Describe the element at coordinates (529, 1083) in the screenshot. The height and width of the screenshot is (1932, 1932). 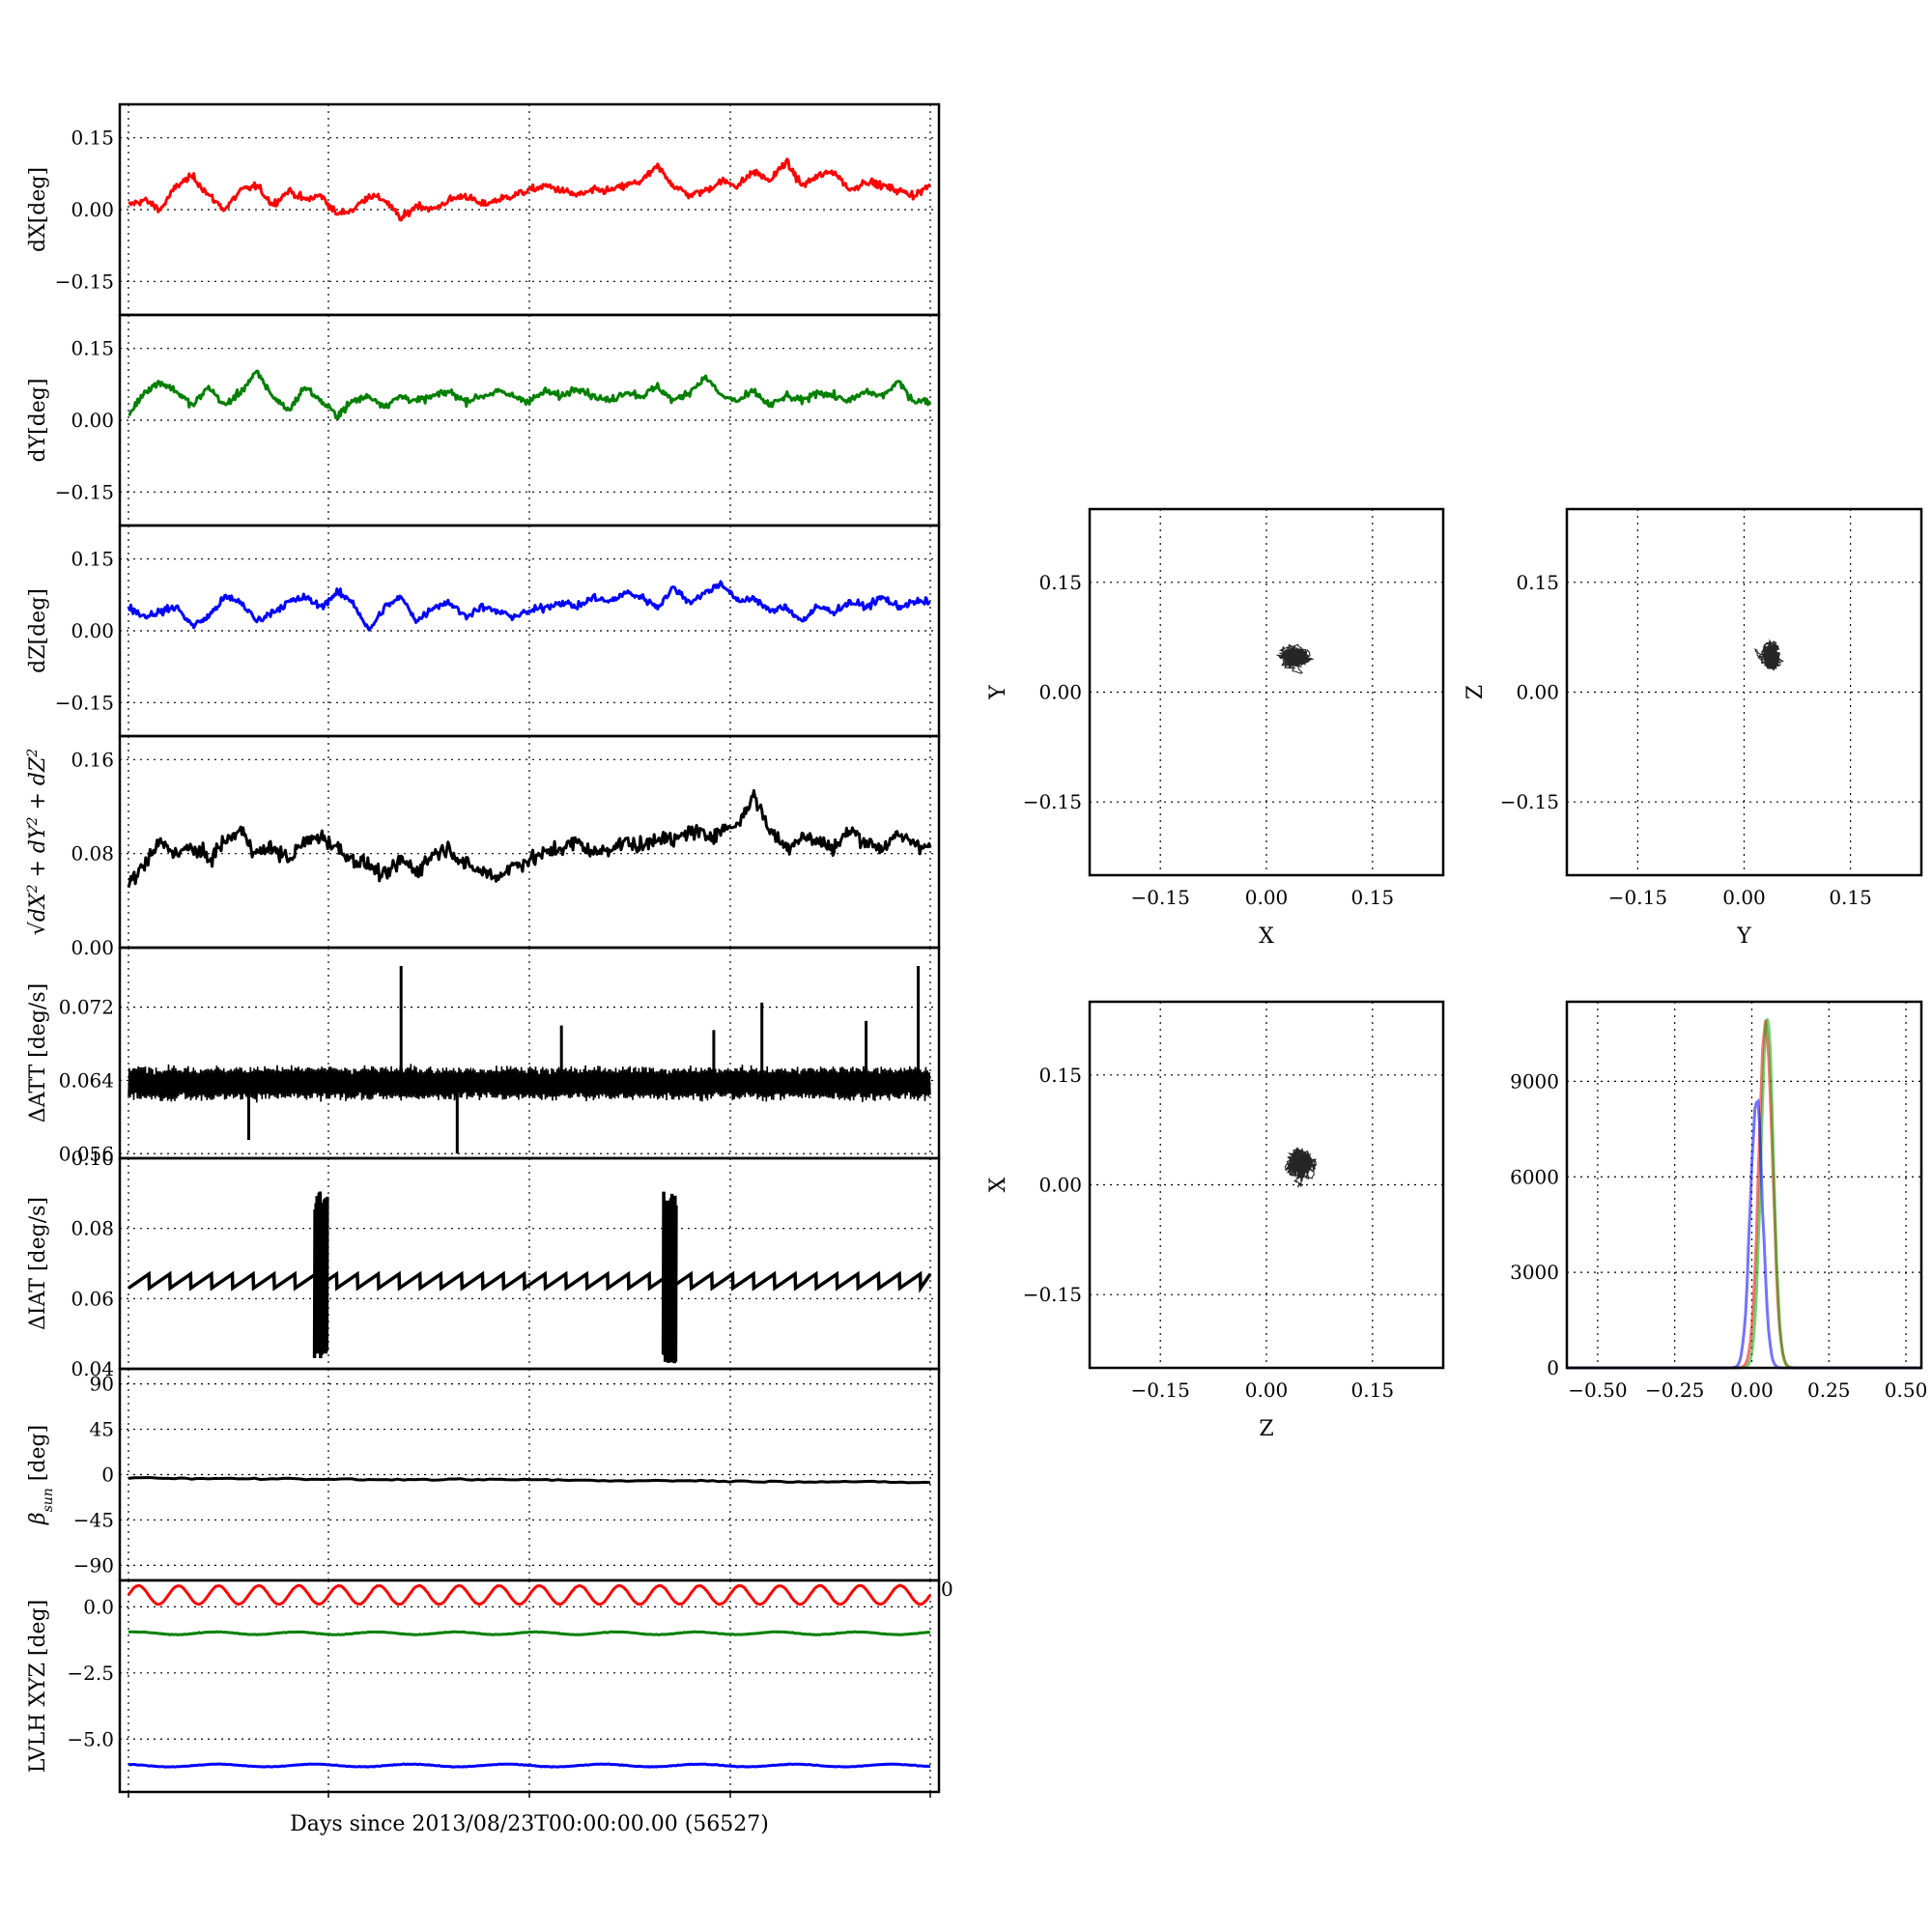
I see `data-band` at that location.